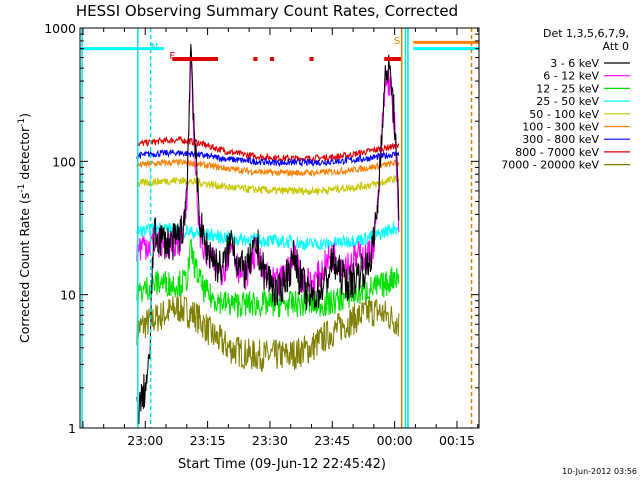 The width and height of the screenshot is (640, 480). Describe the element at coordinates (332, 440) in the screenshot. I see `x-tick-label: 23:45` at that location.